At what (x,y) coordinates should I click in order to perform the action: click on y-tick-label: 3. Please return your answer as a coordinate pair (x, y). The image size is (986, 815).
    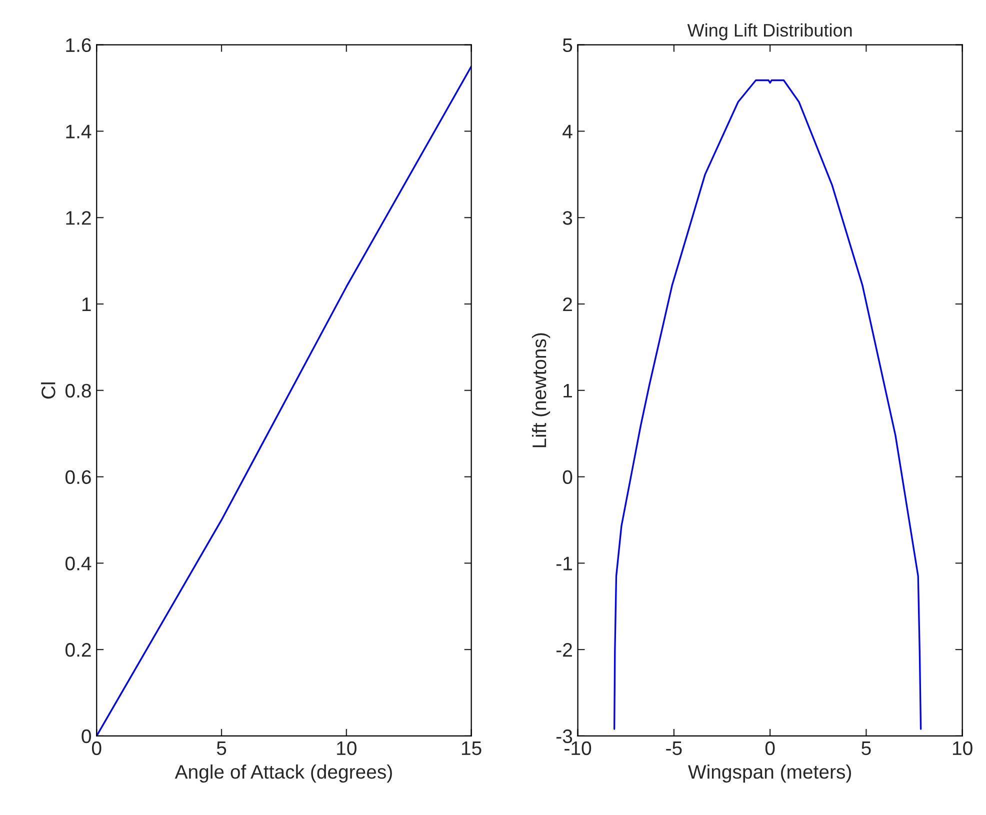
    Looking at the image, I should click on (567, 218).